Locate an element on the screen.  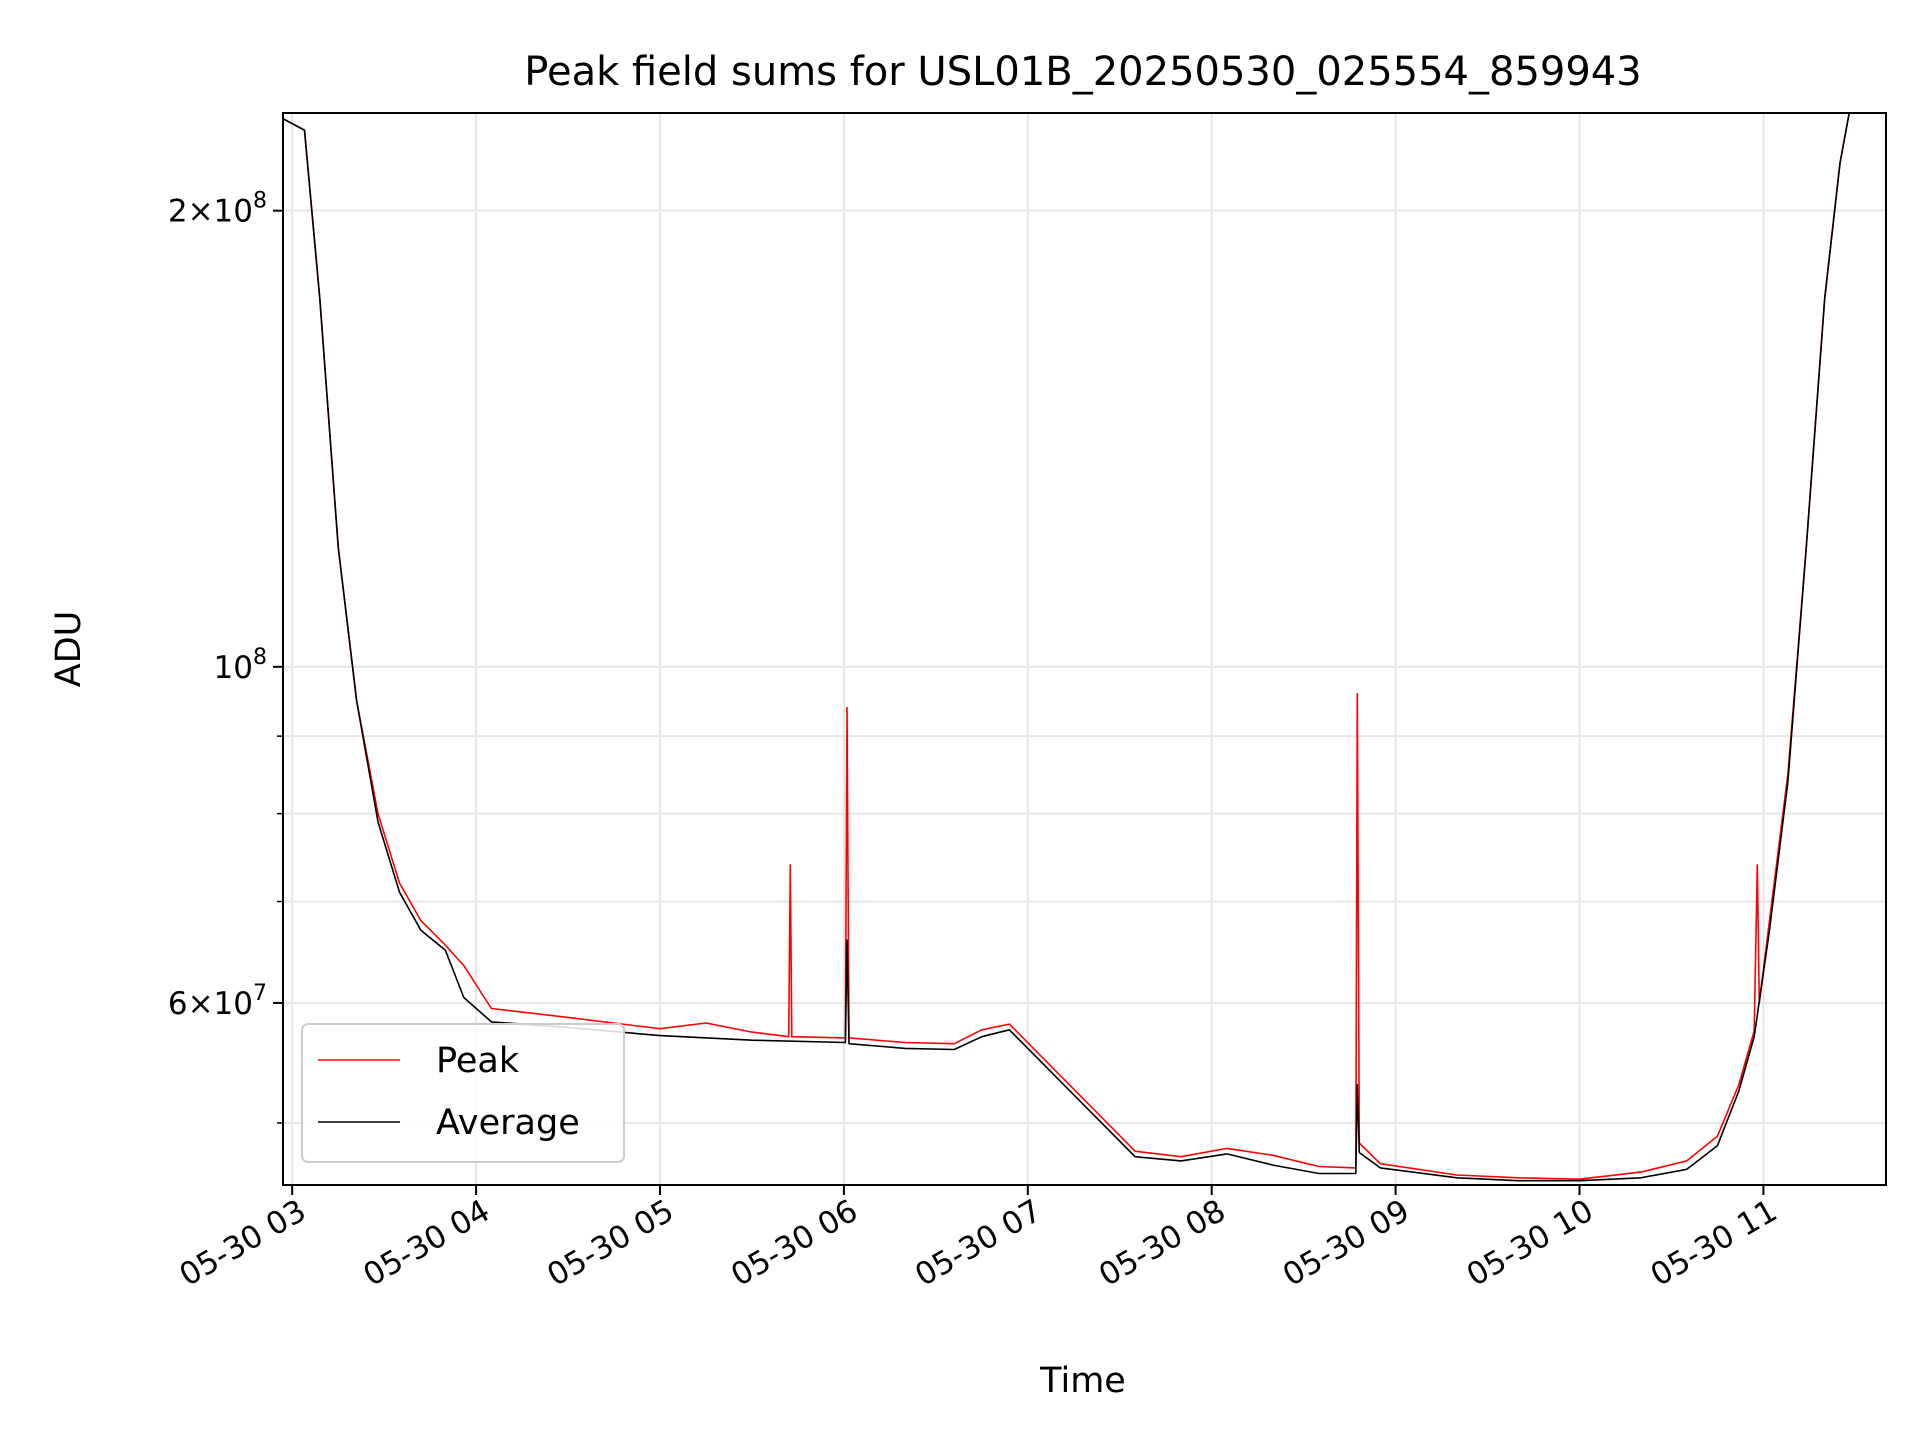
legend-label-peak: Peak is located at coordinates (478, 1061).